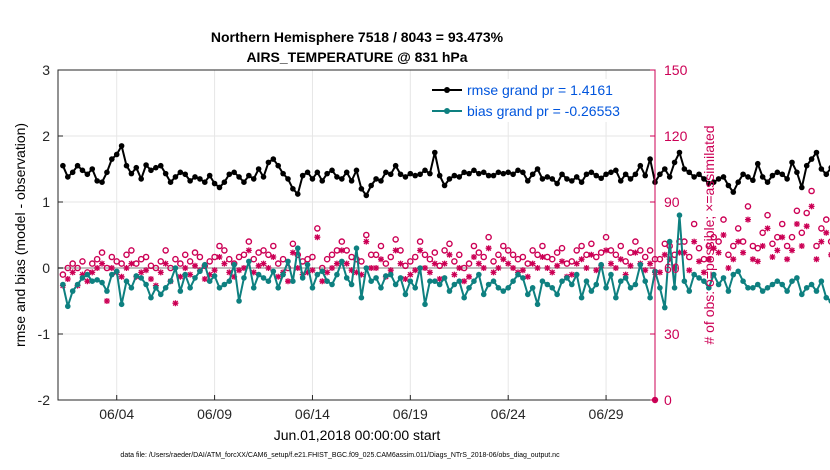 The height and width of the screenshot is (470, 830). What do you see at coordinates (672, 202) in the screenshot?
I see `right-tick-label: 90` at bounding box center [672, 202].